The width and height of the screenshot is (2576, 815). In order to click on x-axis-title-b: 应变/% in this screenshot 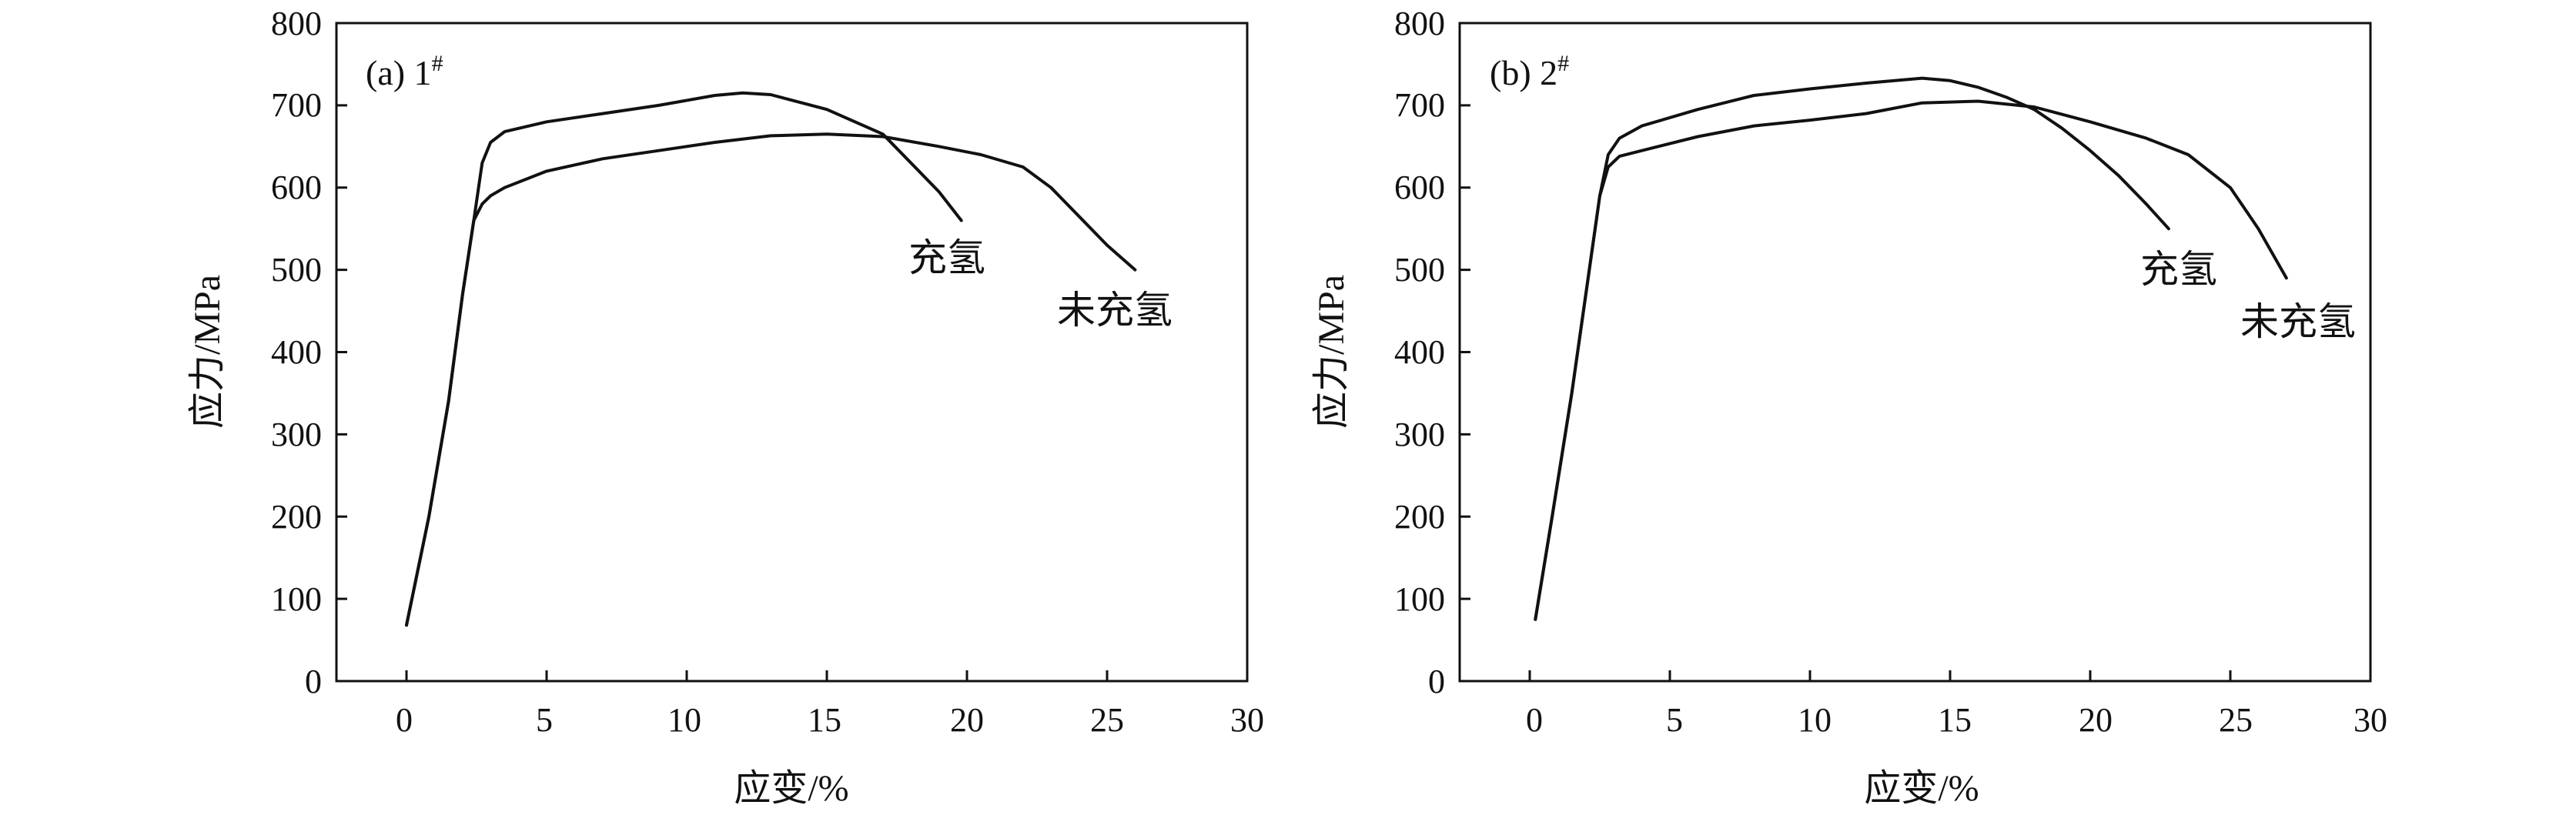, I will do `click(1922, 788)`.